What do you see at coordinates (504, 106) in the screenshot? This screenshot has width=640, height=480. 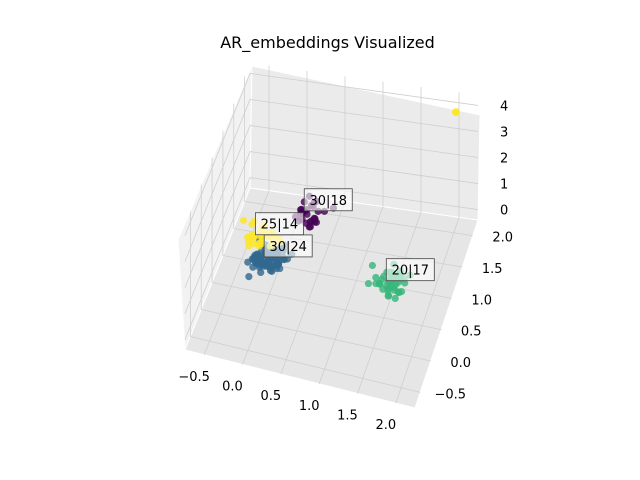 I see `z-tick-label: 4` at bounding box center [504, 106].